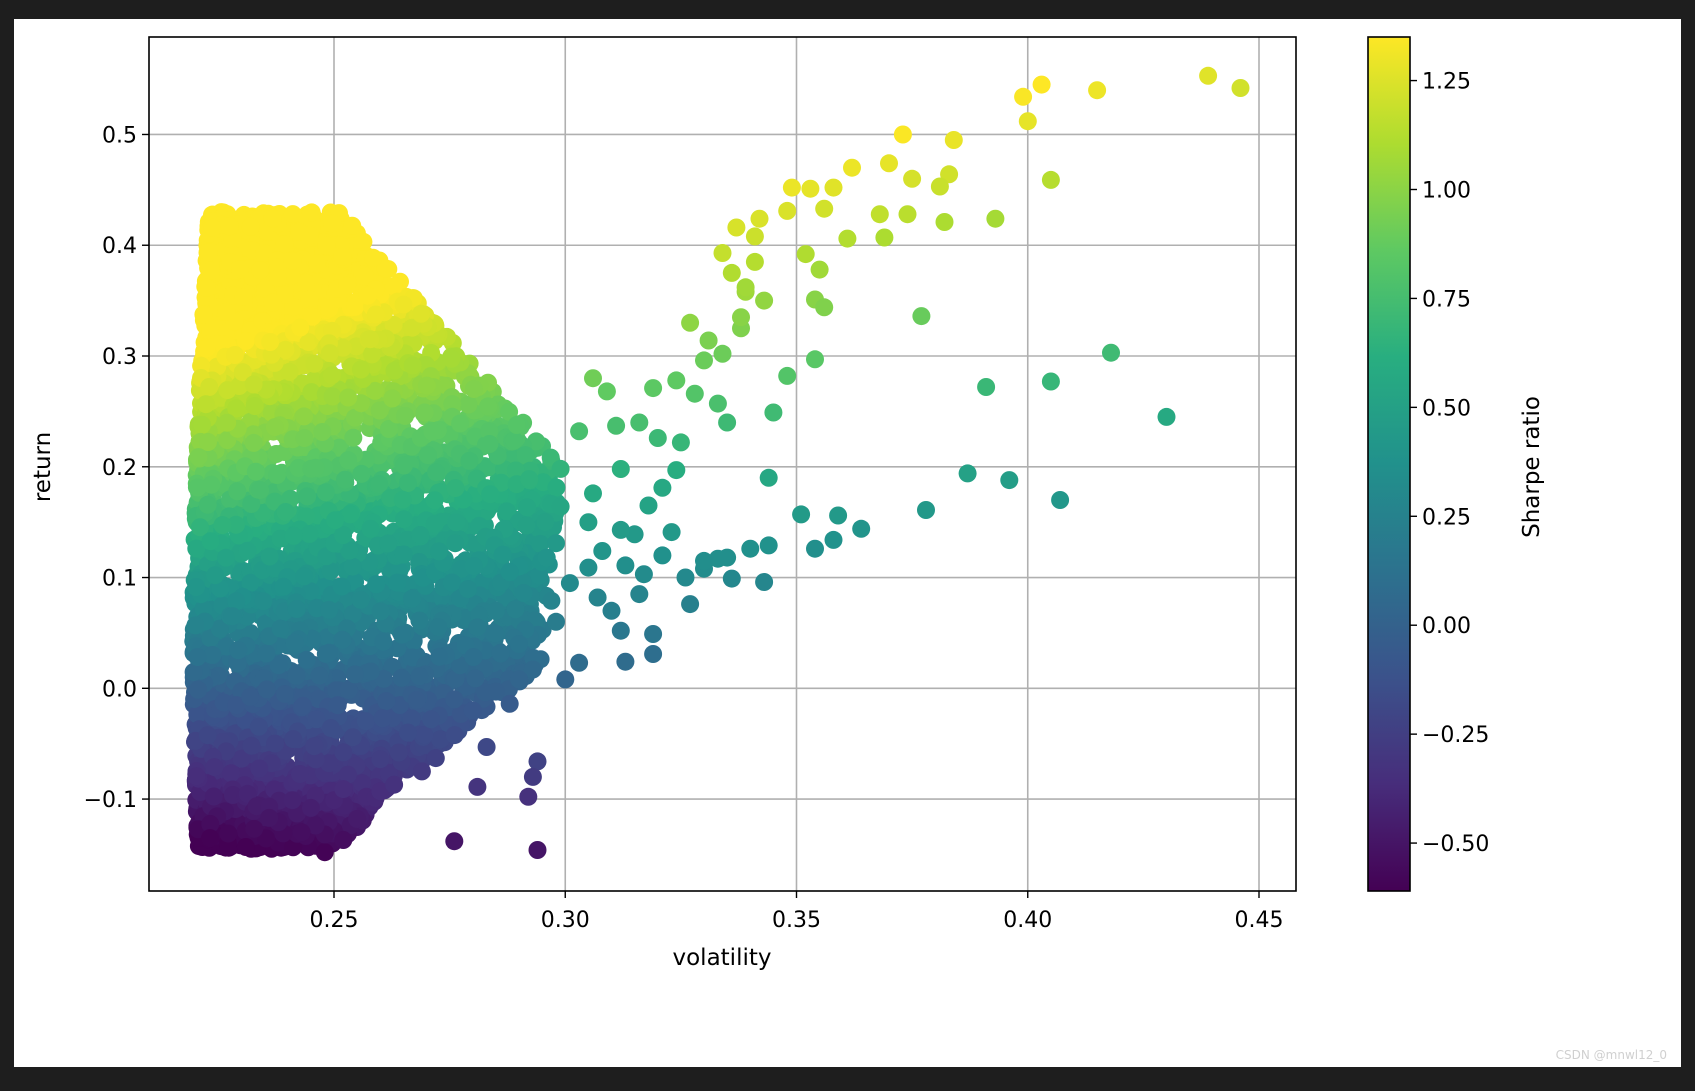 Image resolution: width=1695 pixels, height=1091 pixels. Describe the element at coordinates (1455, 844) in the screenshot. I see `colorbar-tick-label: −0.50` at that location.